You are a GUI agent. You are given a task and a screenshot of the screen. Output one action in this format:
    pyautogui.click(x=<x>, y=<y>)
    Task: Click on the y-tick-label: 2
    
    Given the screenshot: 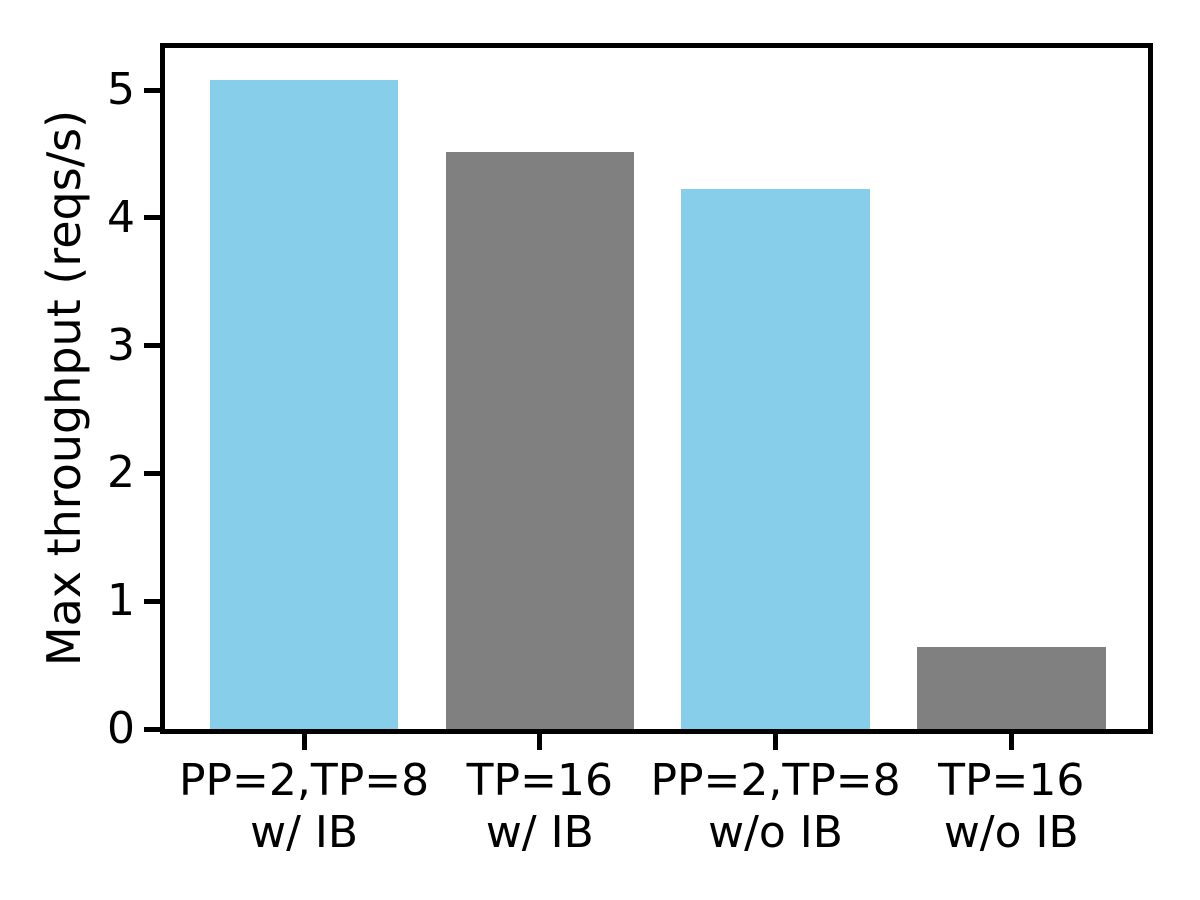 What is the action you would take?
    pyautogui.click(x=121, y=473)
    